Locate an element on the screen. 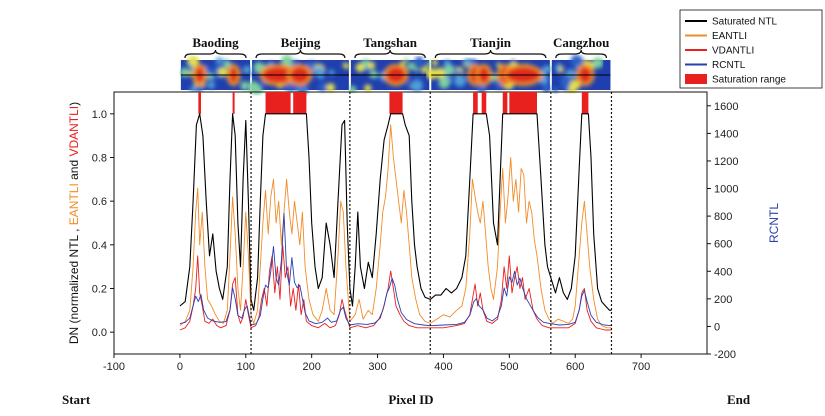  city-name-label: Tangshan is located at coordinates (390, 42).